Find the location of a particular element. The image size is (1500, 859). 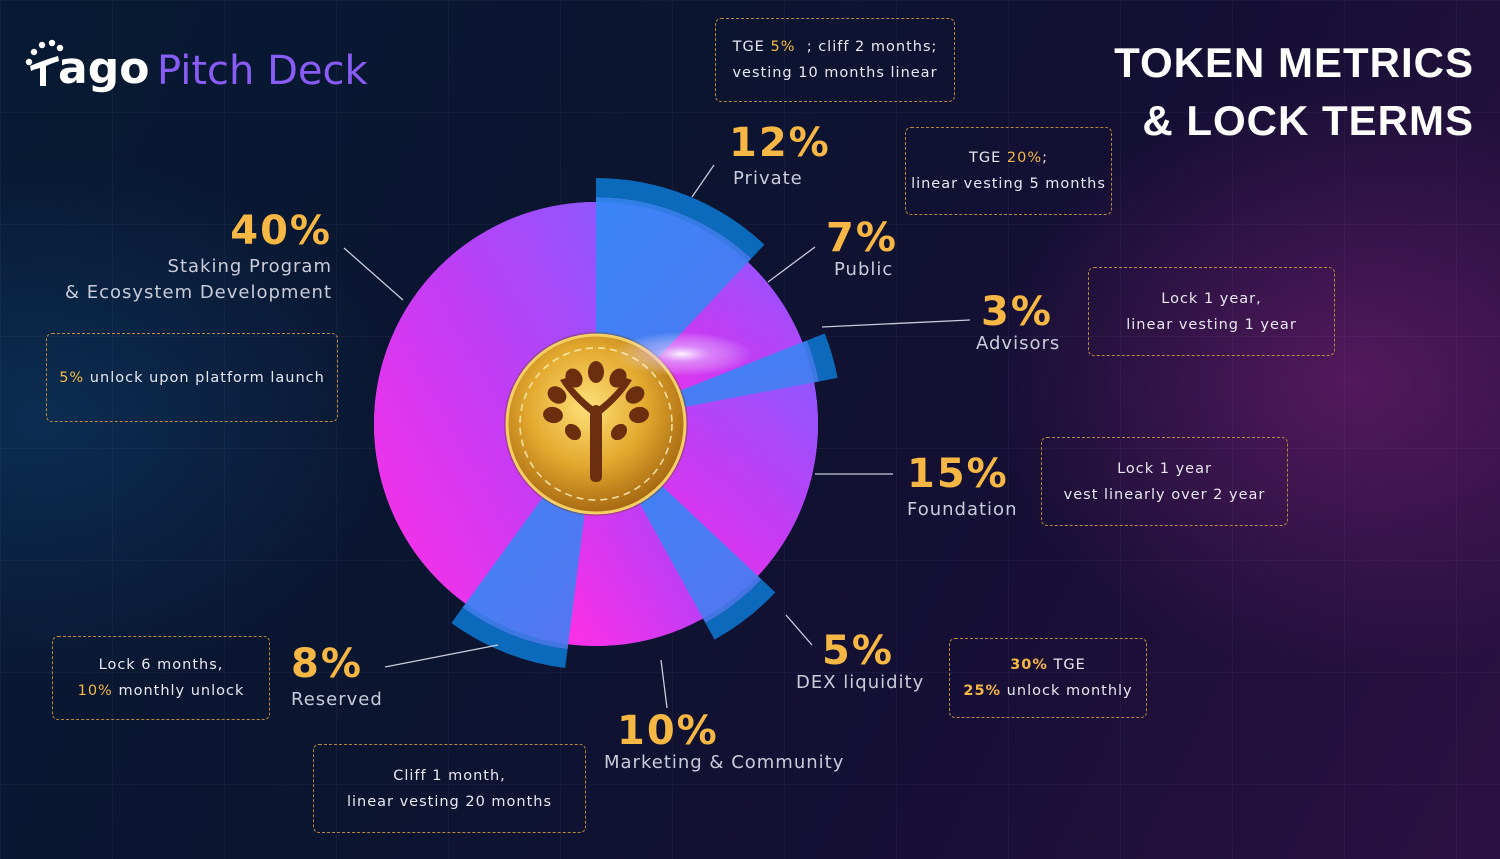

note-private-line2: vesting 10 months linear is located at coordinates (835, 73).